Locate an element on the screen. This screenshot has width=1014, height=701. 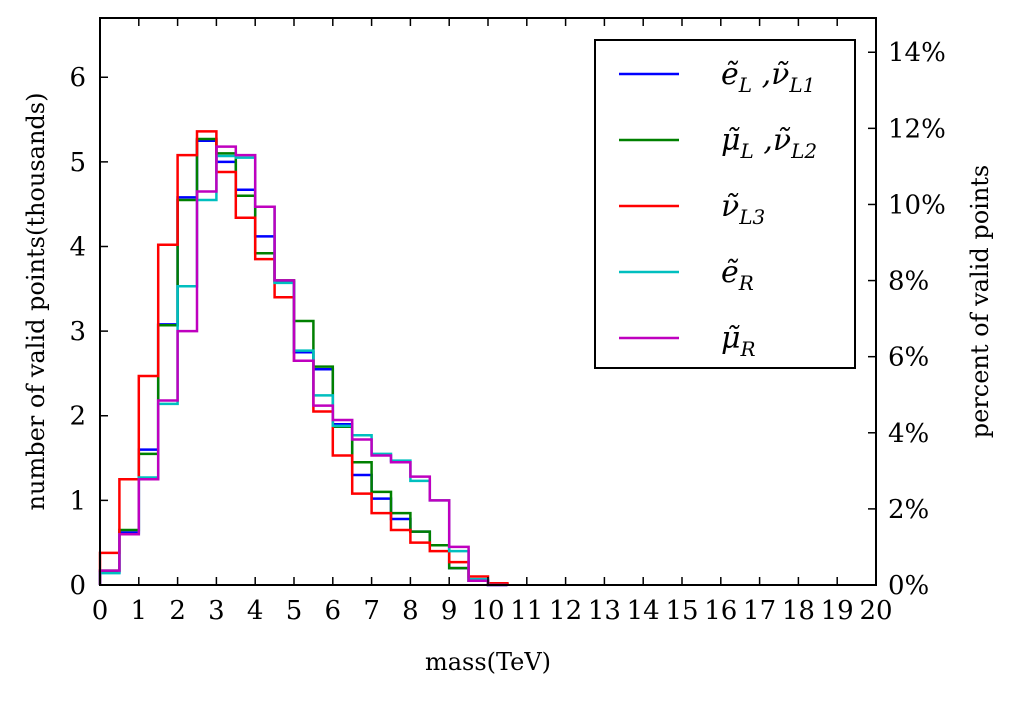
y2-tick-label: 0% is located at coordinates (908, 586).